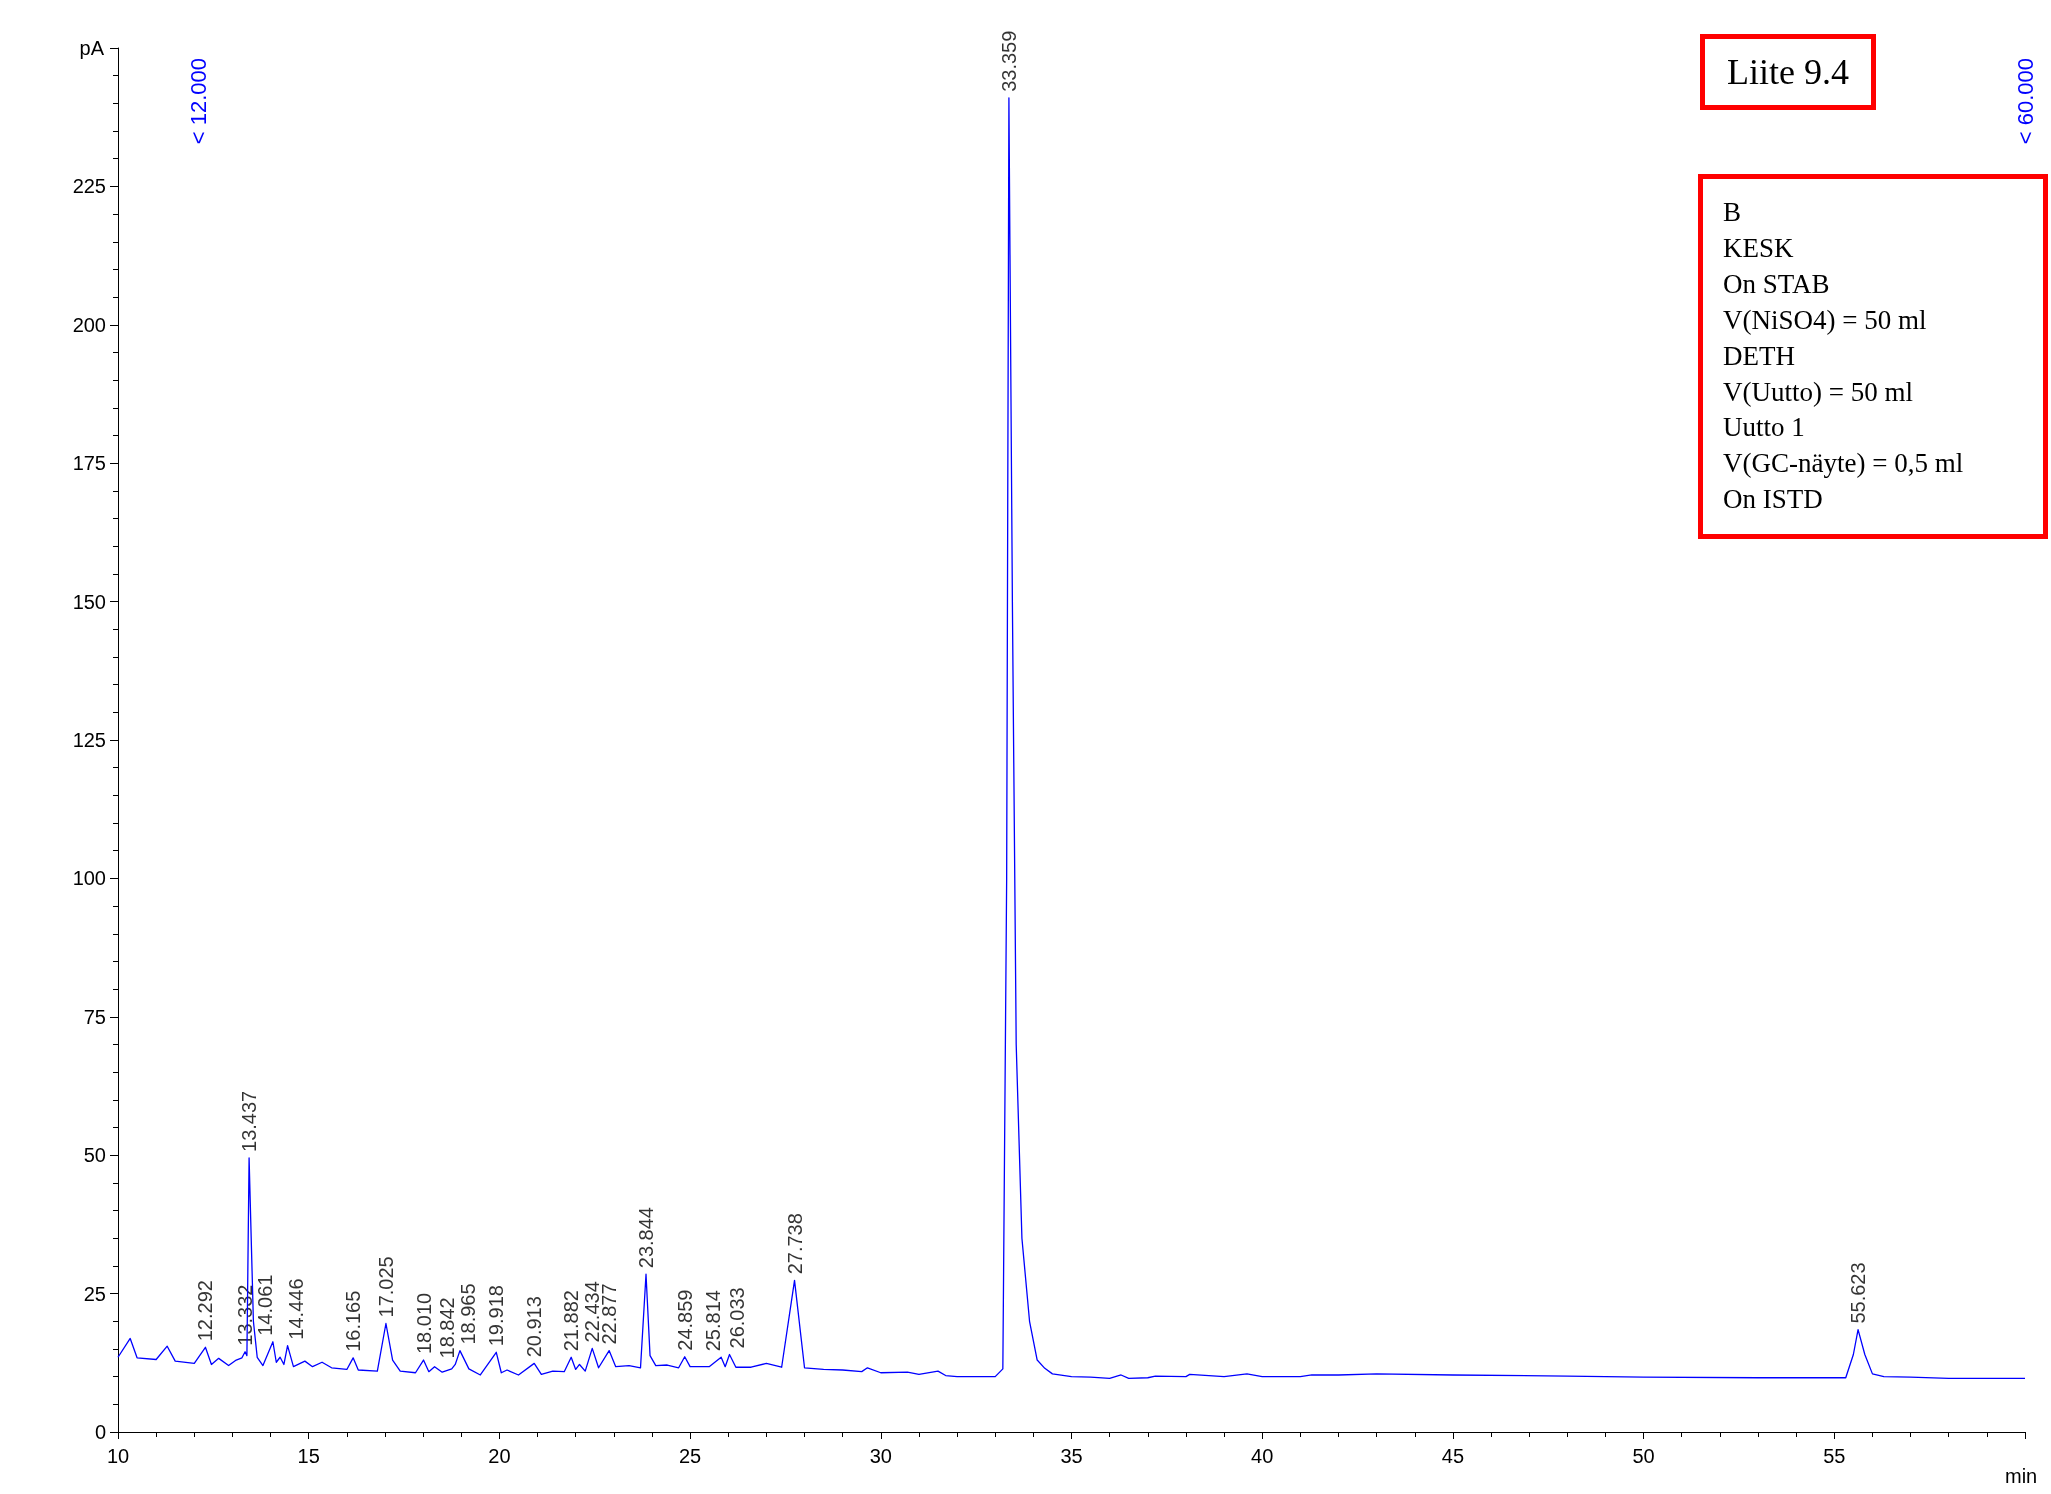 The image size is (2051, 1494). Describe the element at coordinates (571, 1321) in the screenshot. I see `annotation: 21.882` at that location.